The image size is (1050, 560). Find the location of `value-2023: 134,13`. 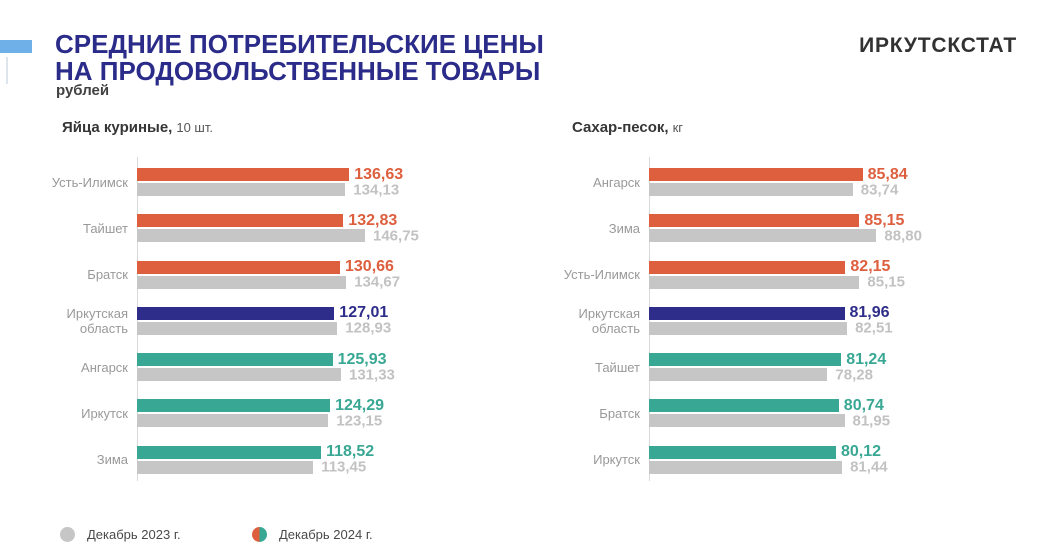

value-2023: 134,13 is located at coordinates (376, 189).